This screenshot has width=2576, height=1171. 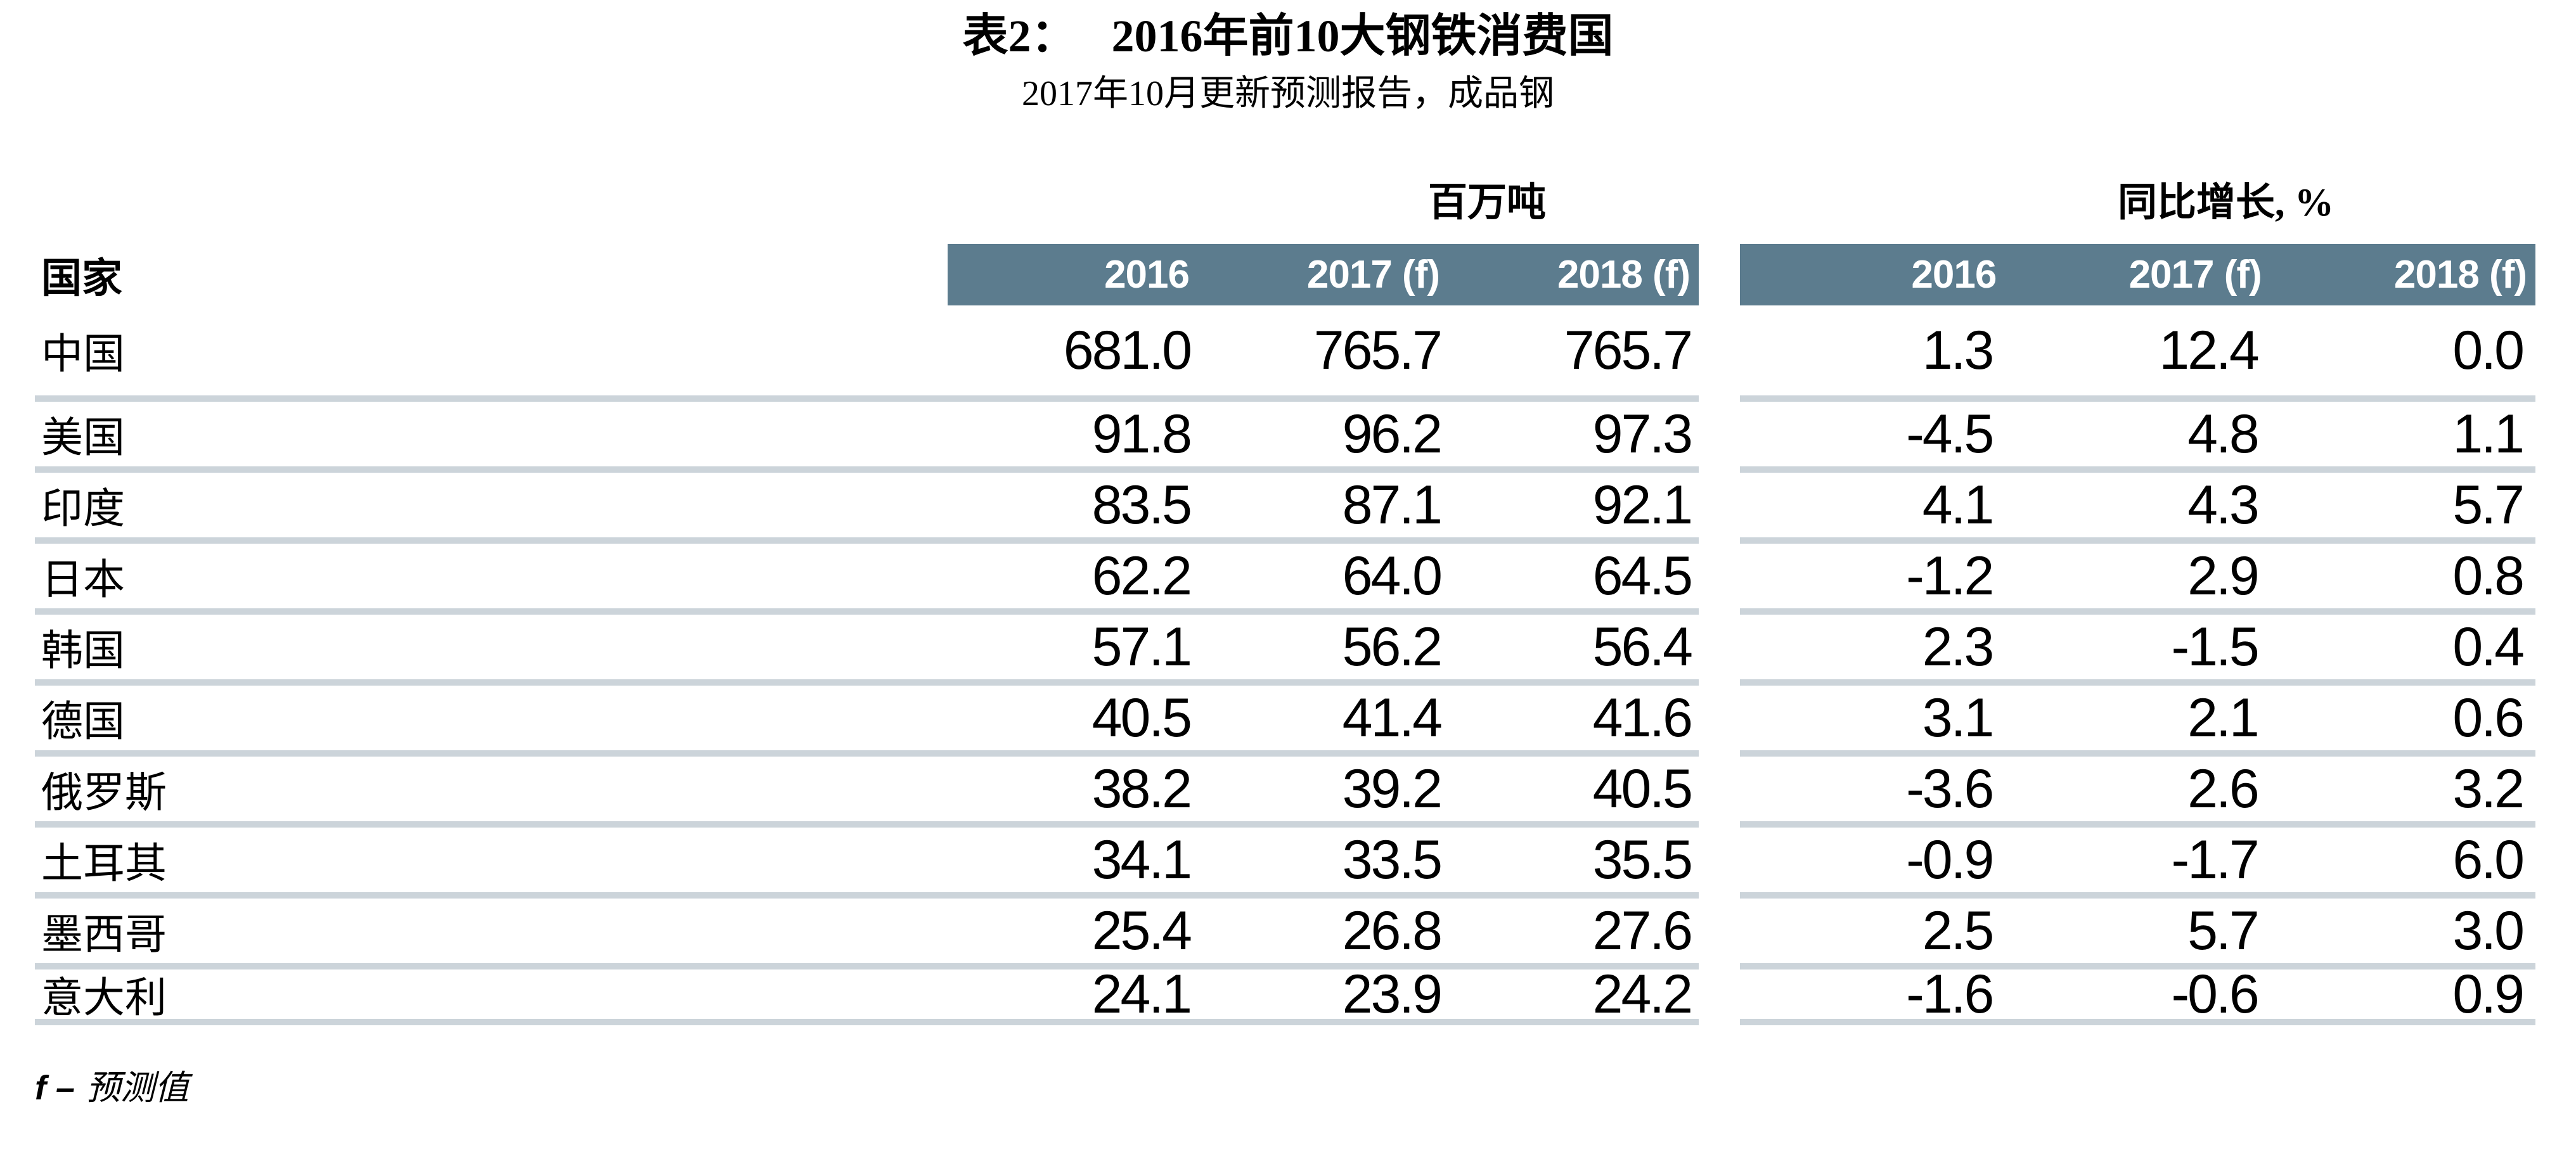 What do you see at coordinates (2488, 575) in the screenshot?
I see `yoy-2018f-value: 0.8` at bounding box center [2488, 575].